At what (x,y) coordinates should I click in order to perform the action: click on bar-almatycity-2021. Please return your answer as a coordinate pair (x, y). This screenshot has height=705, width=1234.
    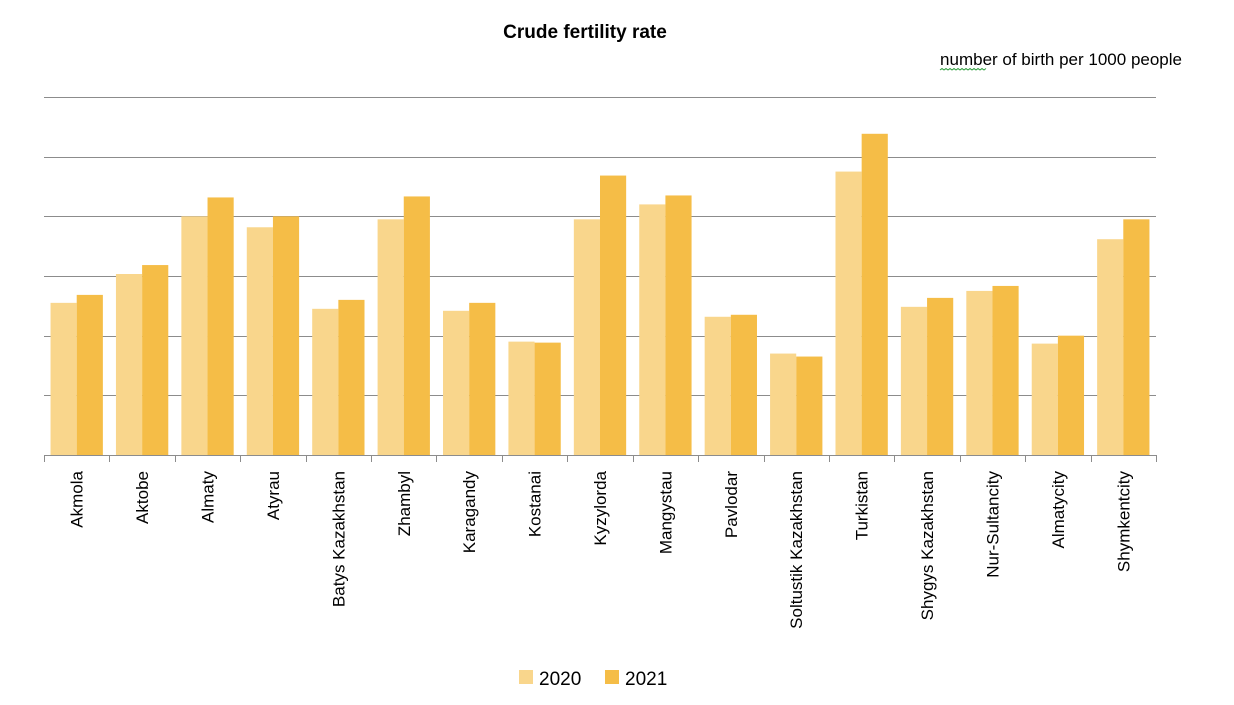
    Looking at the image, I should click on (1071, 395).